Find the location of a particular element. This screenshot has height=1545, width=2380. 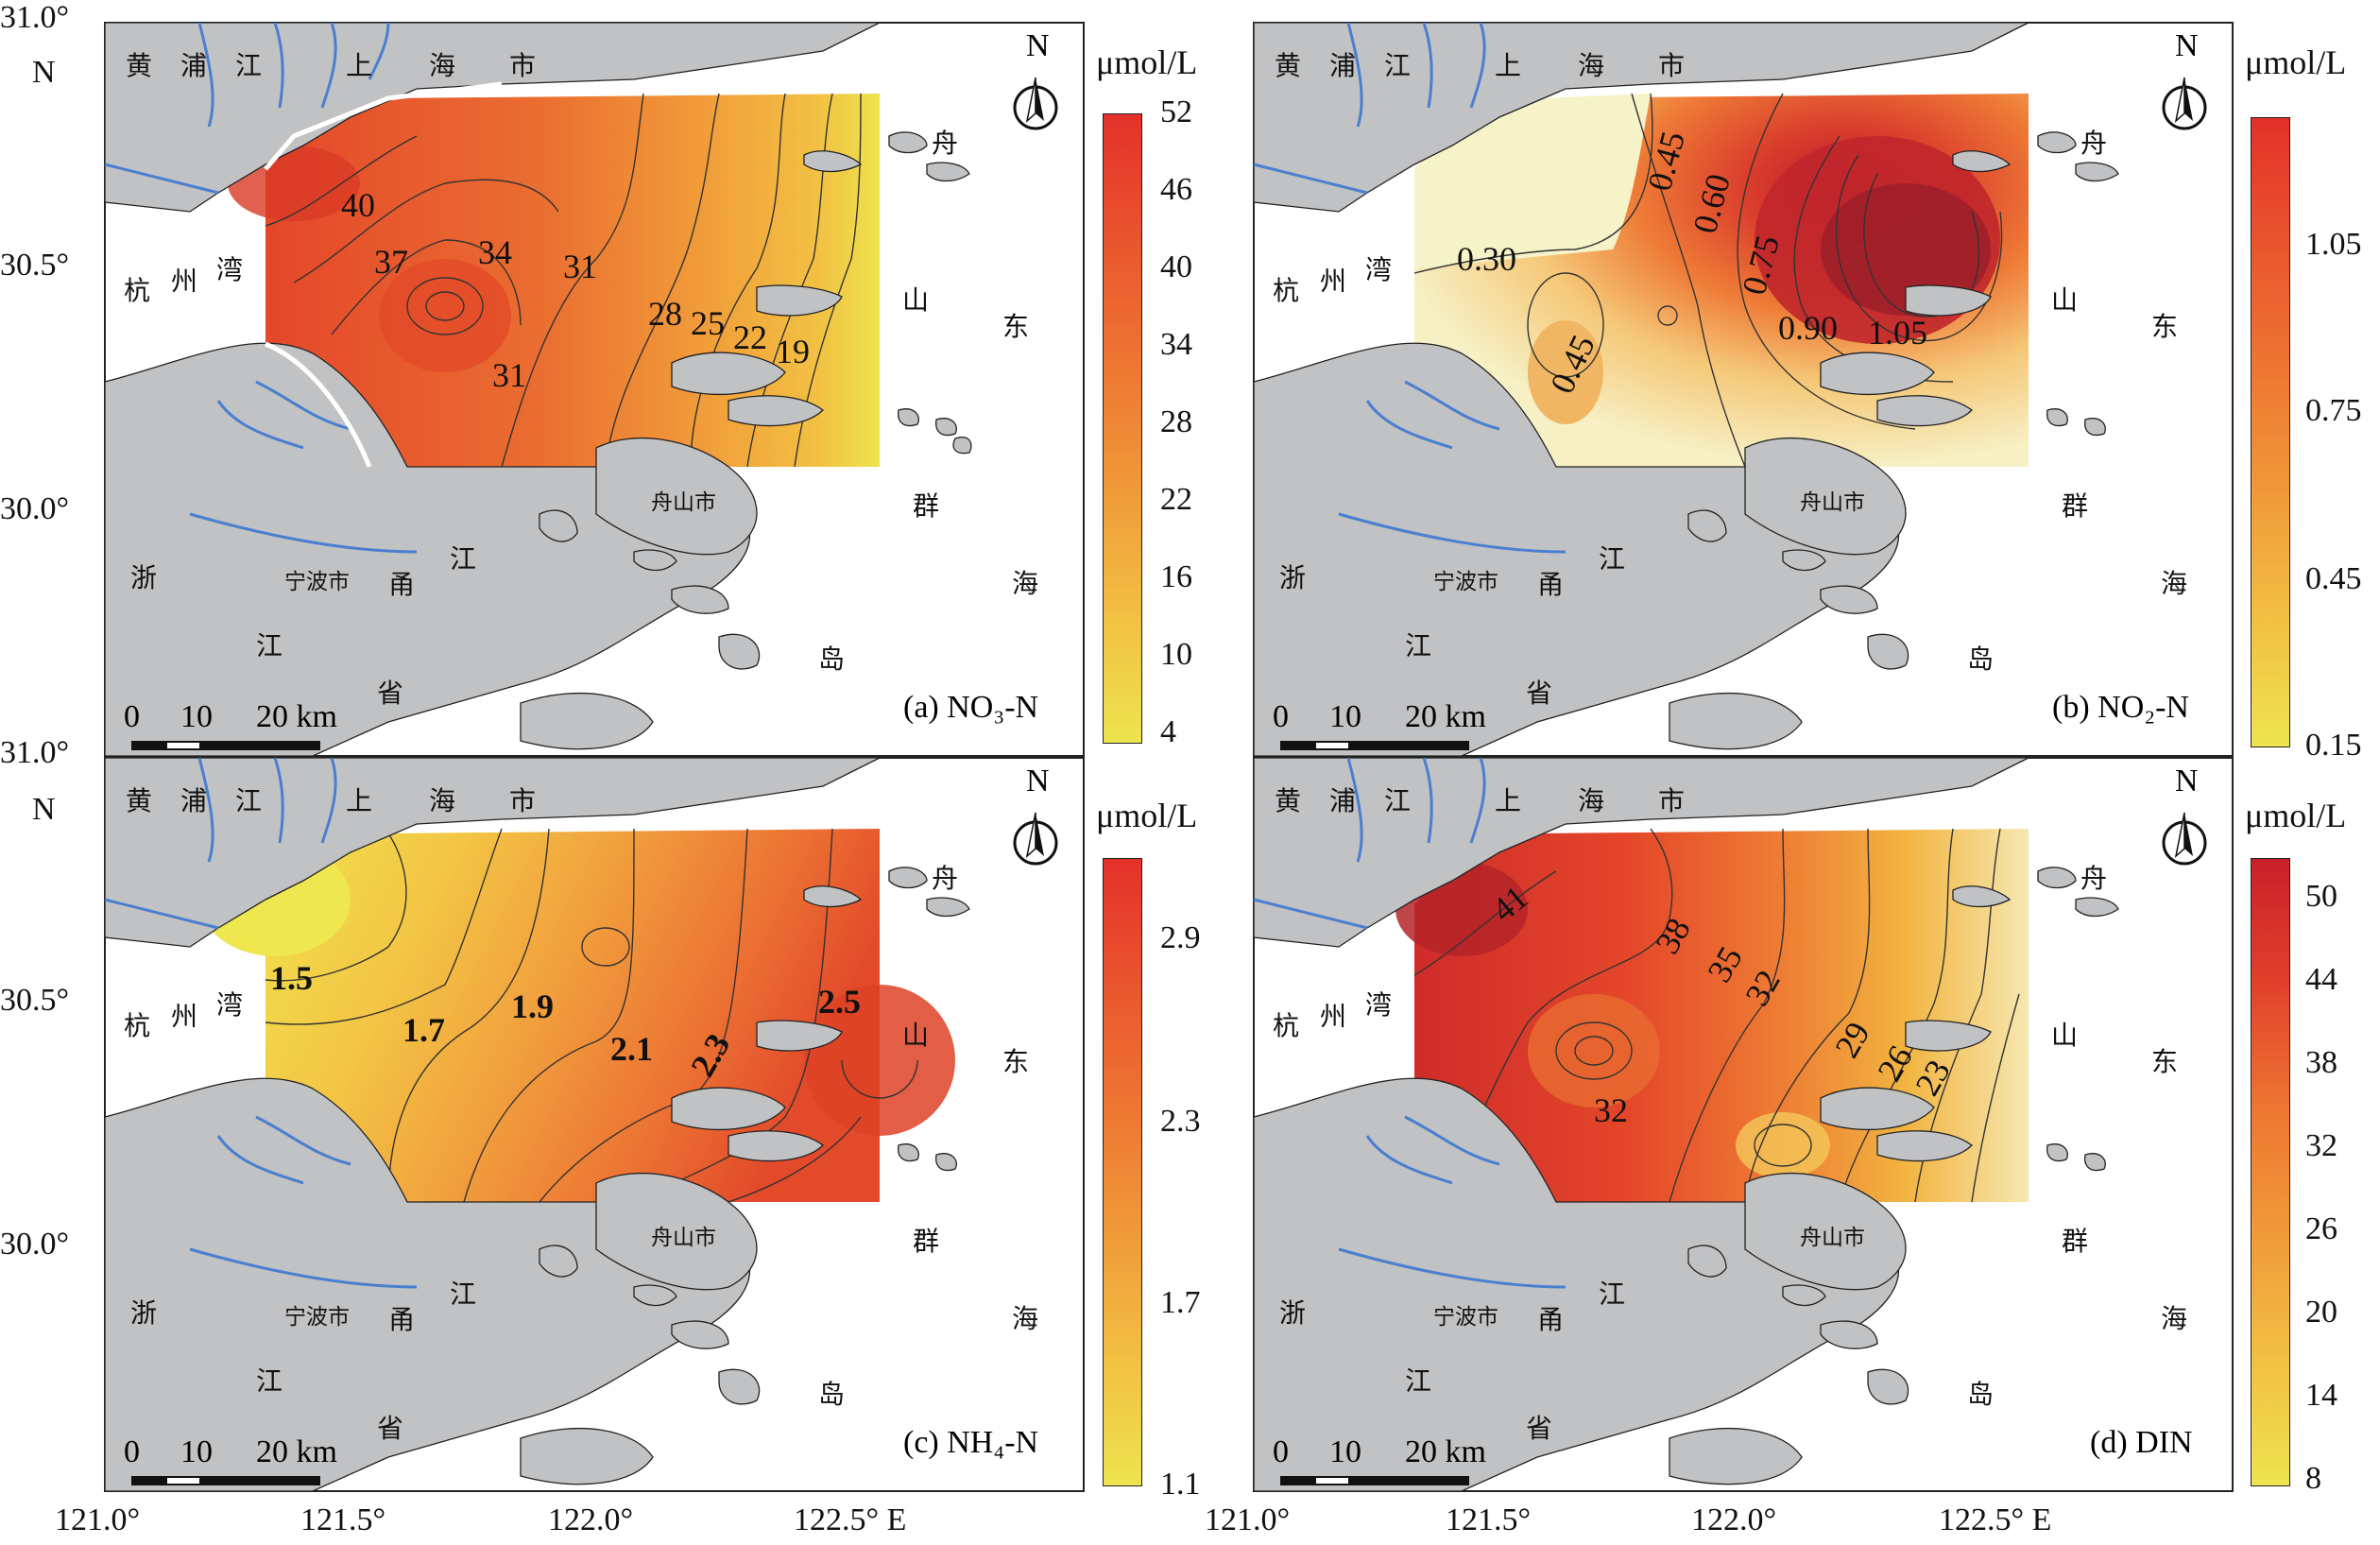

contour-label-b-105: 1.05 is located at coordinates (1897, 333).